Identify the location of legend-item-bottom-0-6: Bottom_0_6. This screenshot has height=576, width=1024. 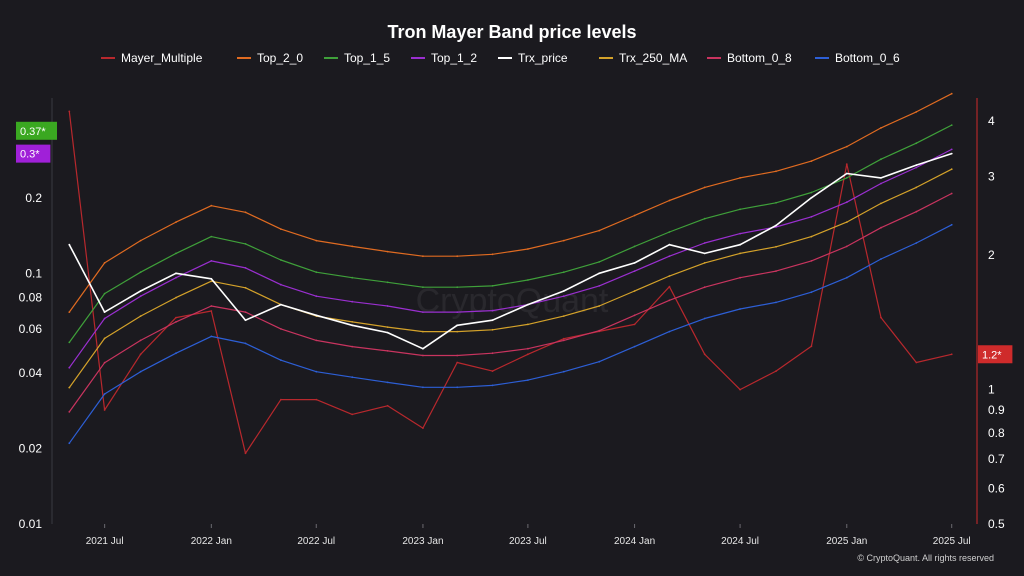
(857, 58).